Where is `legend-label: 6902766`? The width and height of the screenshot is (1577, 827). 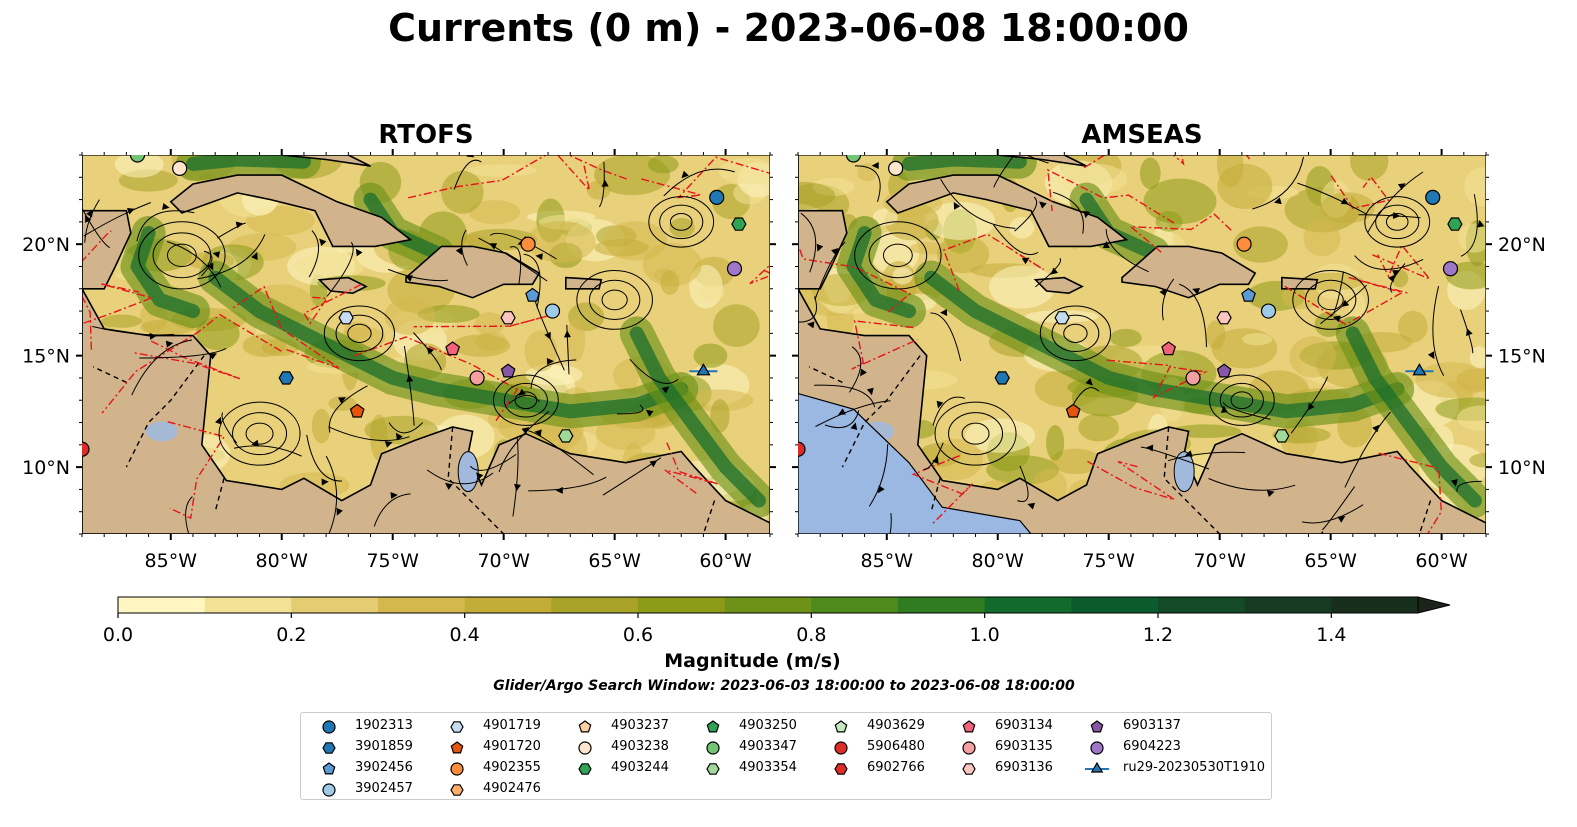 legend-label: 6902766 is located at coordinates (896, 767).